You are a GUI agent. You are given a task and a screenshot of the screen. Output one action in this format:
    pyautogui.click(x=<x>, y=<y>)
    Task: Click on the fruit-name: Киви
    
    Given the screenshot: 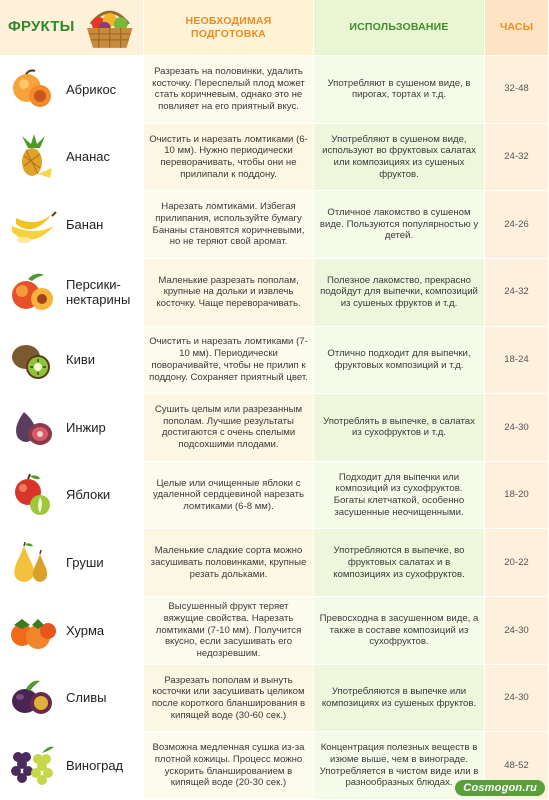 What is the action you would take?
    pyautogui.click(x=81, y=360)
    